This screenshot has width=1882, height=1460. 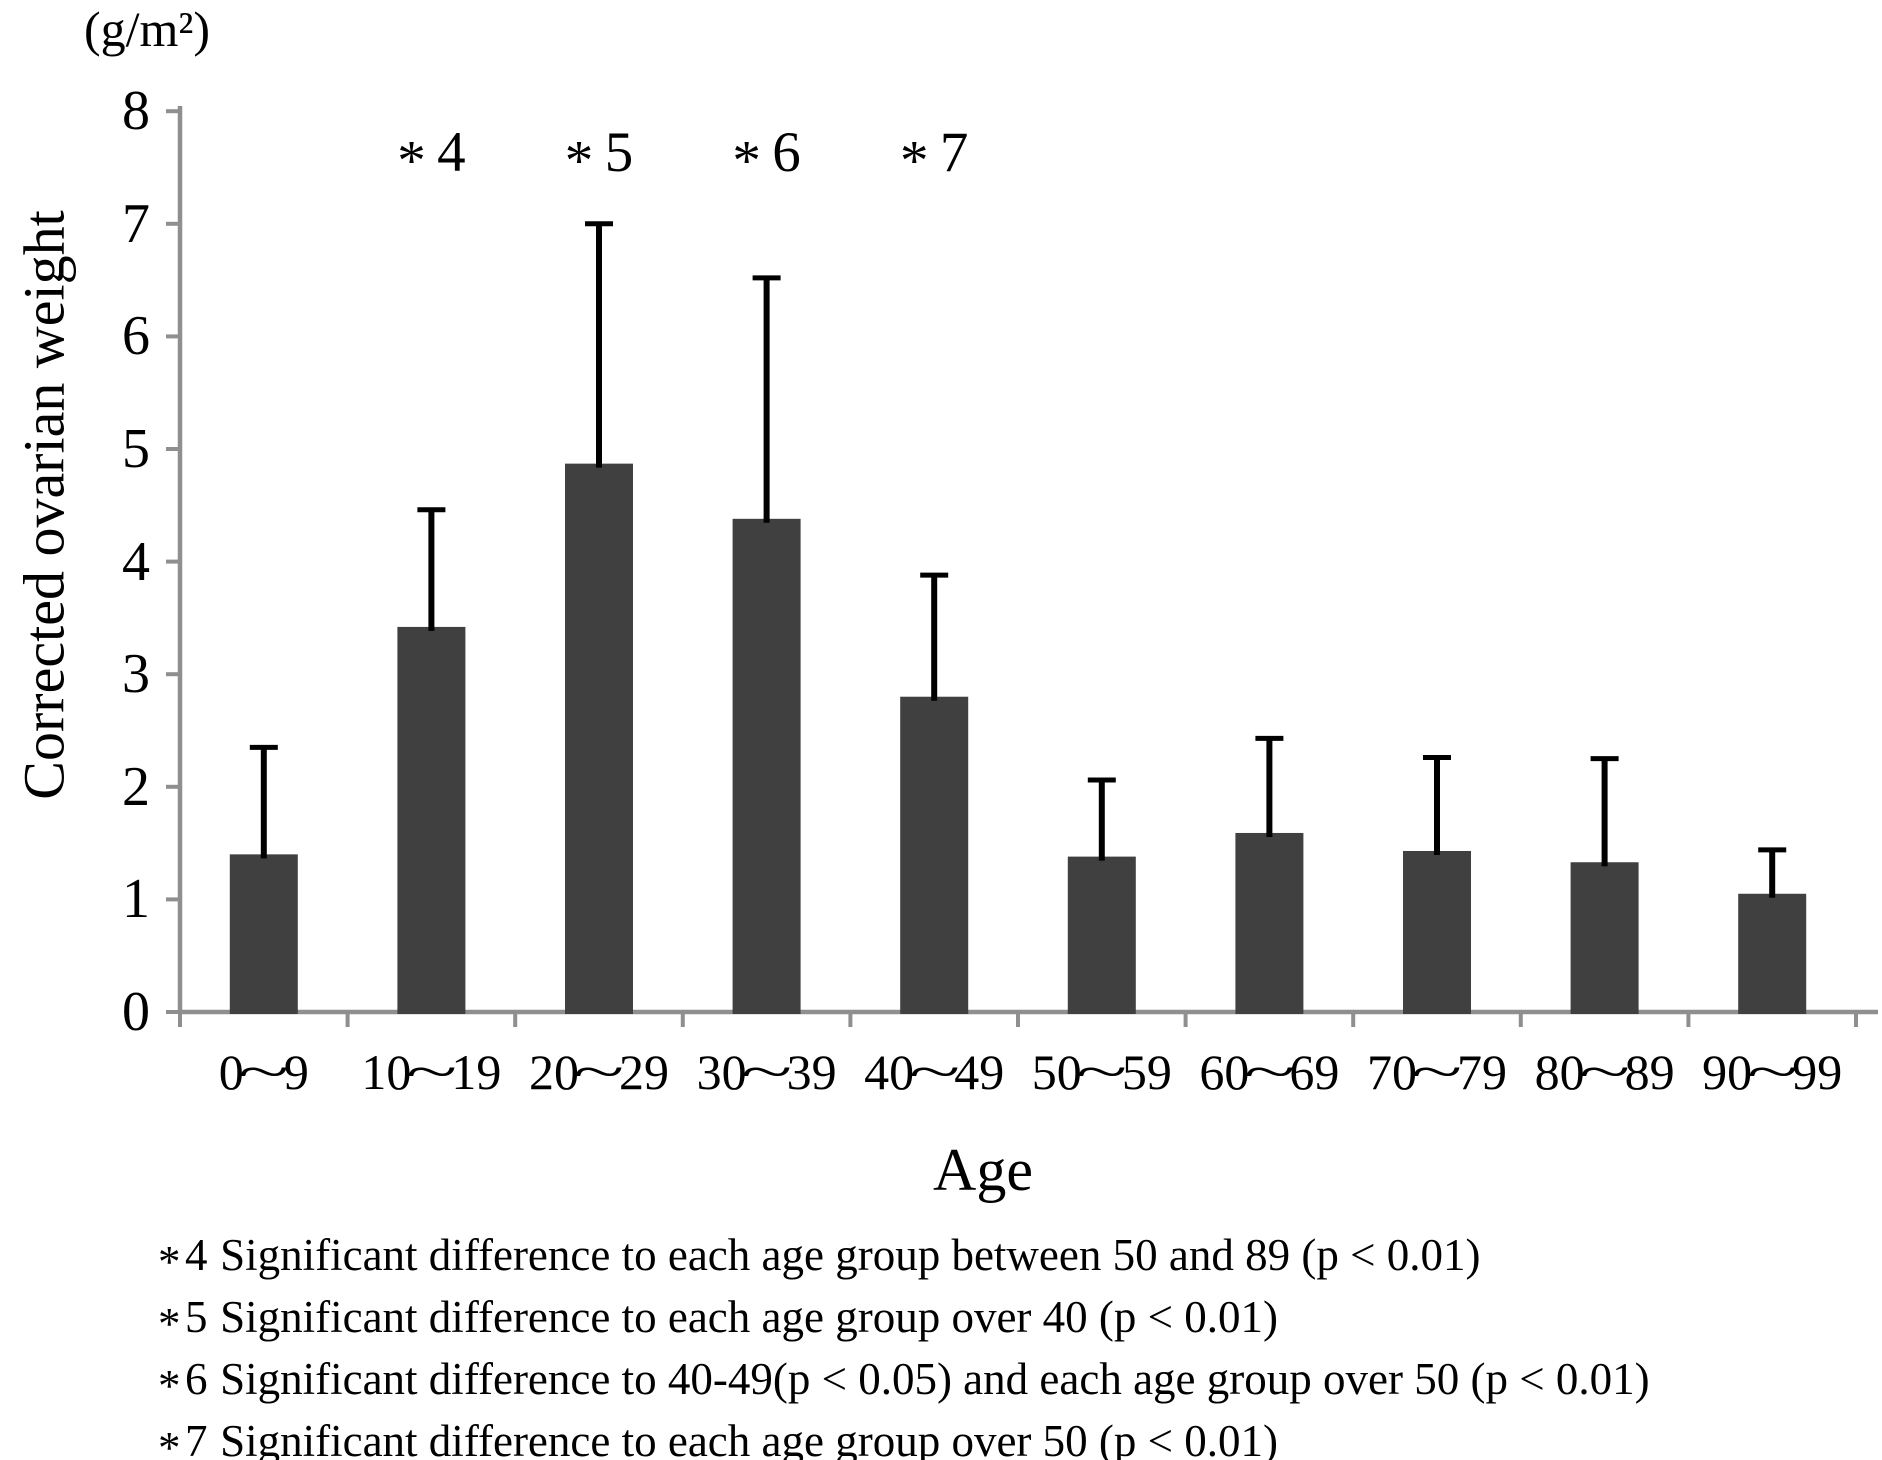 What do you see at coordinates (979, 1072) in the screenshot?
I see `age-to: 49` at bounding box center [979, 1072].